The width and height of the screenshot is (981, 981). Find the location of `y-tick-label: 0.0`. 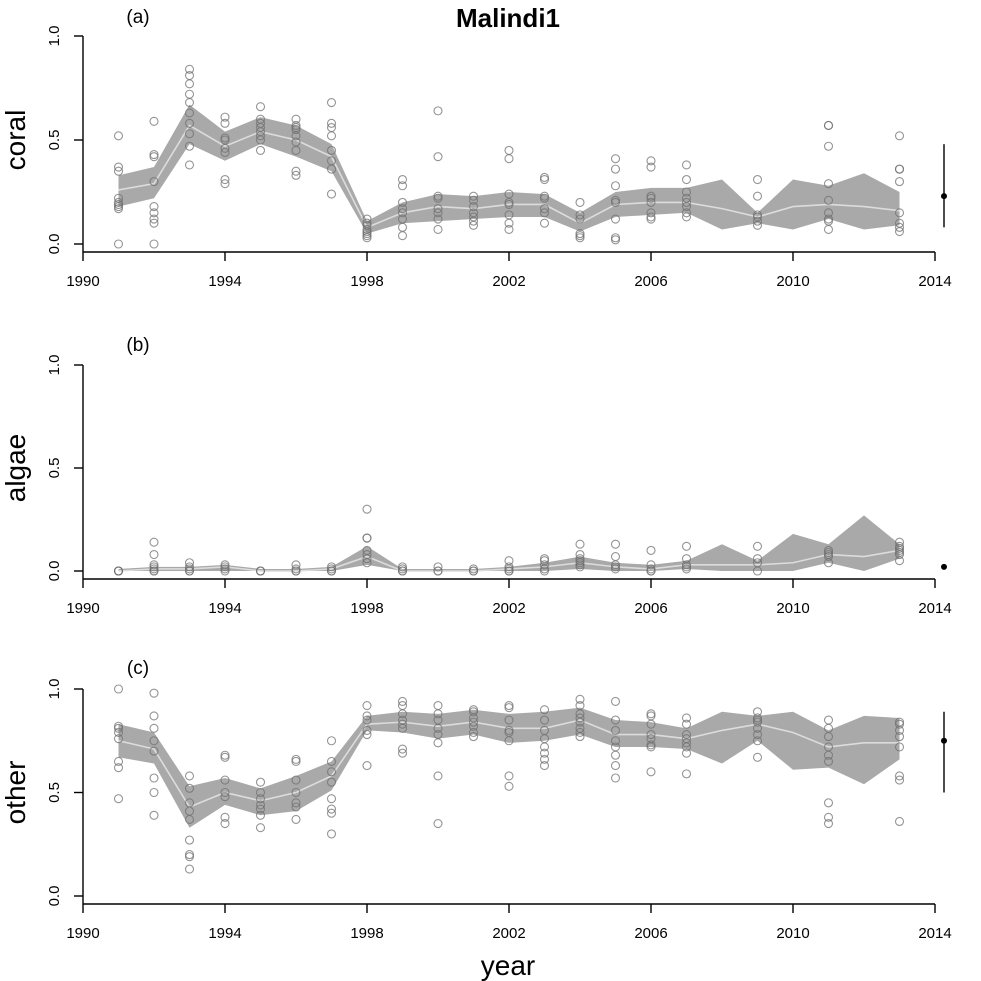

y-tick-label: 0.0 is located at coordinates (54, 244).